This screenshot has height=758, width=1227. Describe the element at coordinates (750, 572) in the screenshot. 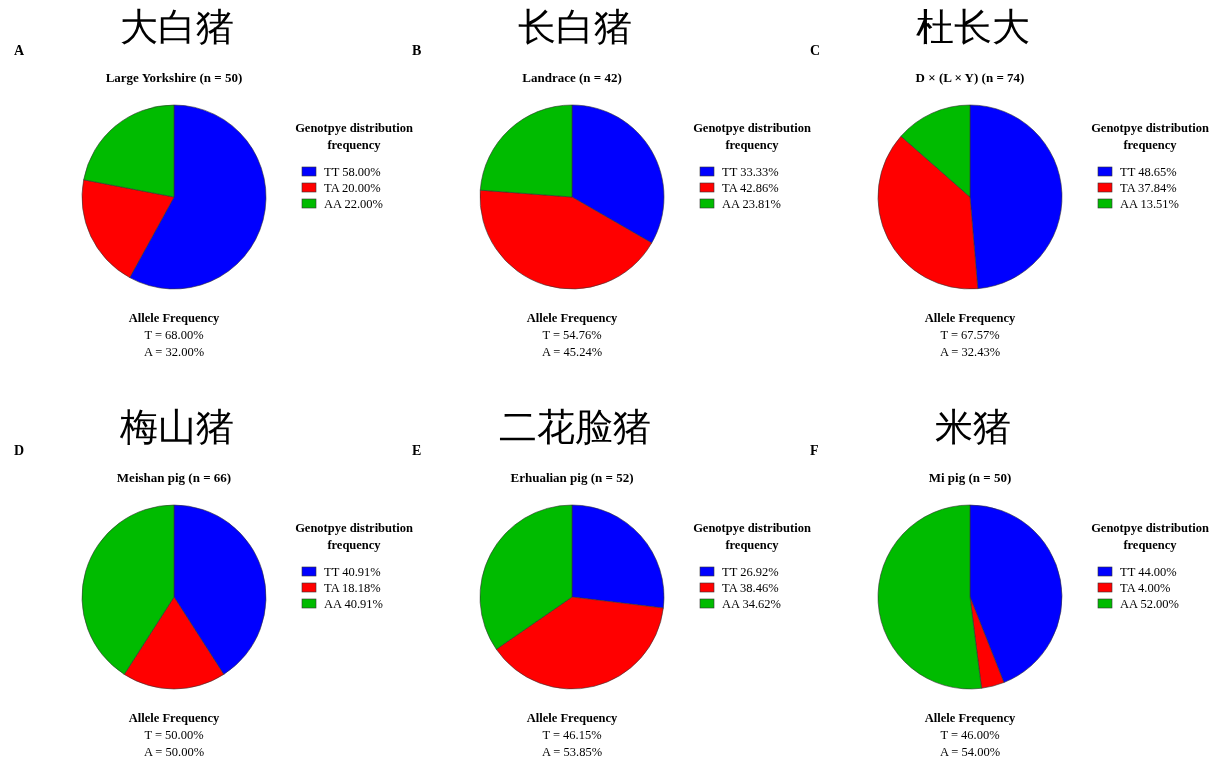

I see `legend-label: TT 26.92%` at that location.